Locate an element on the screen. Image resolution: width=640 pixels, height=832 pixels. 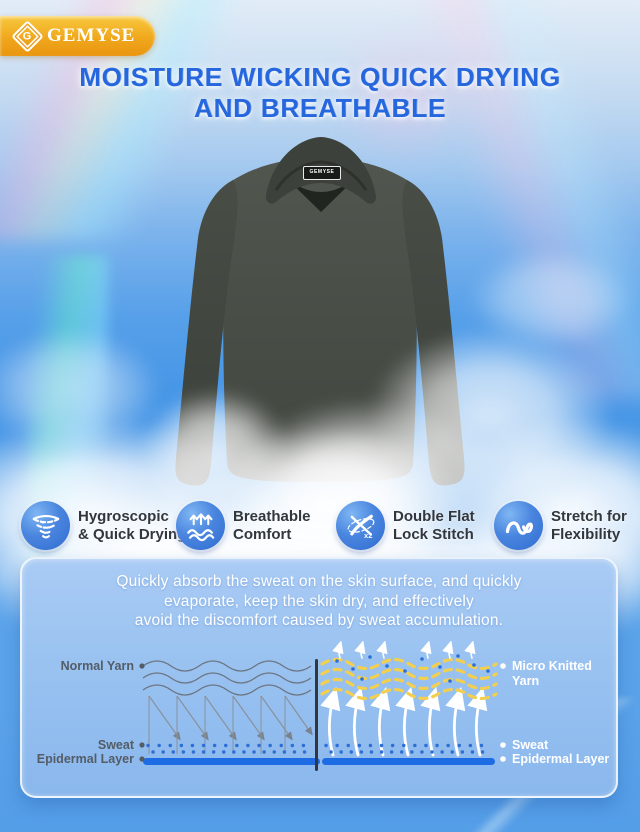
feature-label: Breathable Comfort is located at coordinates (272, 525).